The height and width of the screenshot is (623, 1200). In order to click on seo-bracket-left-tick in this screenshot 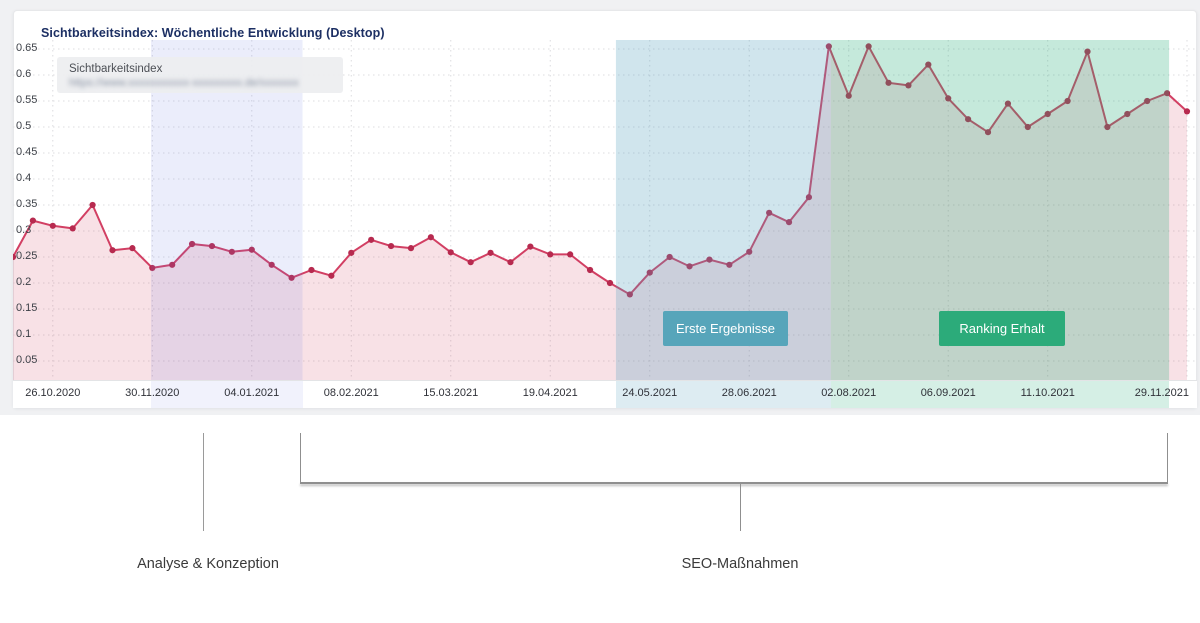, I will do `click(300, 458)`.